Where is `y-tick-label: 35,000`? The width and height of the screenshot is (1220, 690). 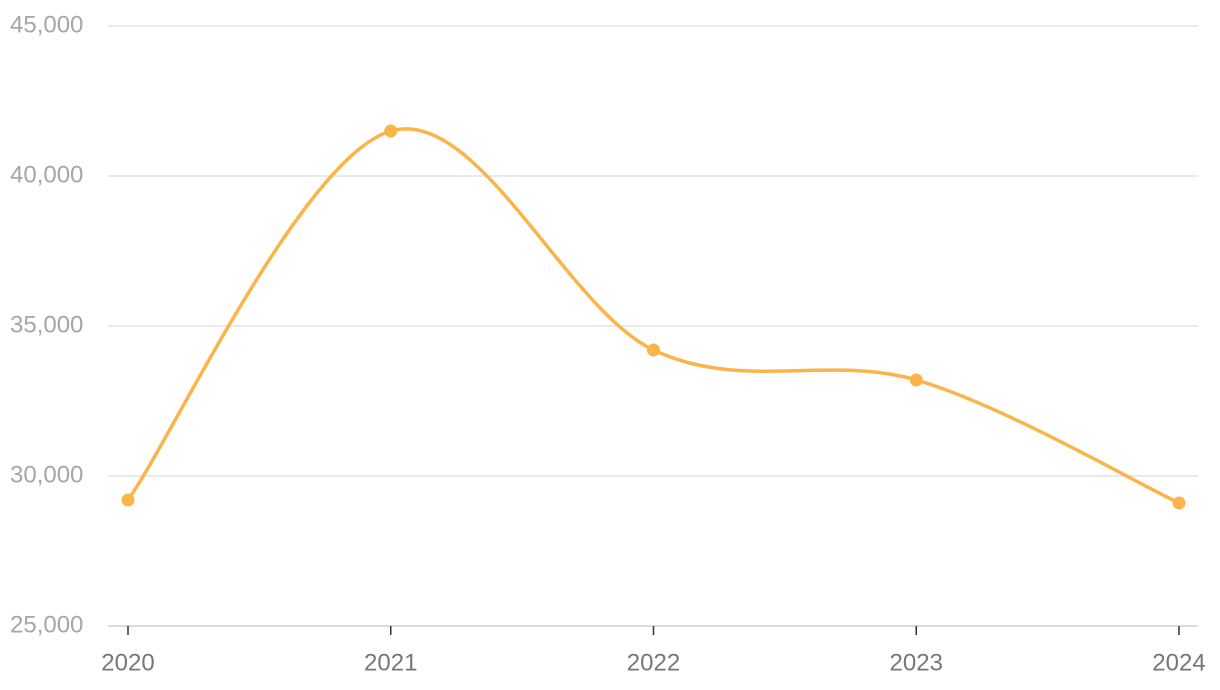 y-tick-label: 35,000 is located at coordinates (46, 324).